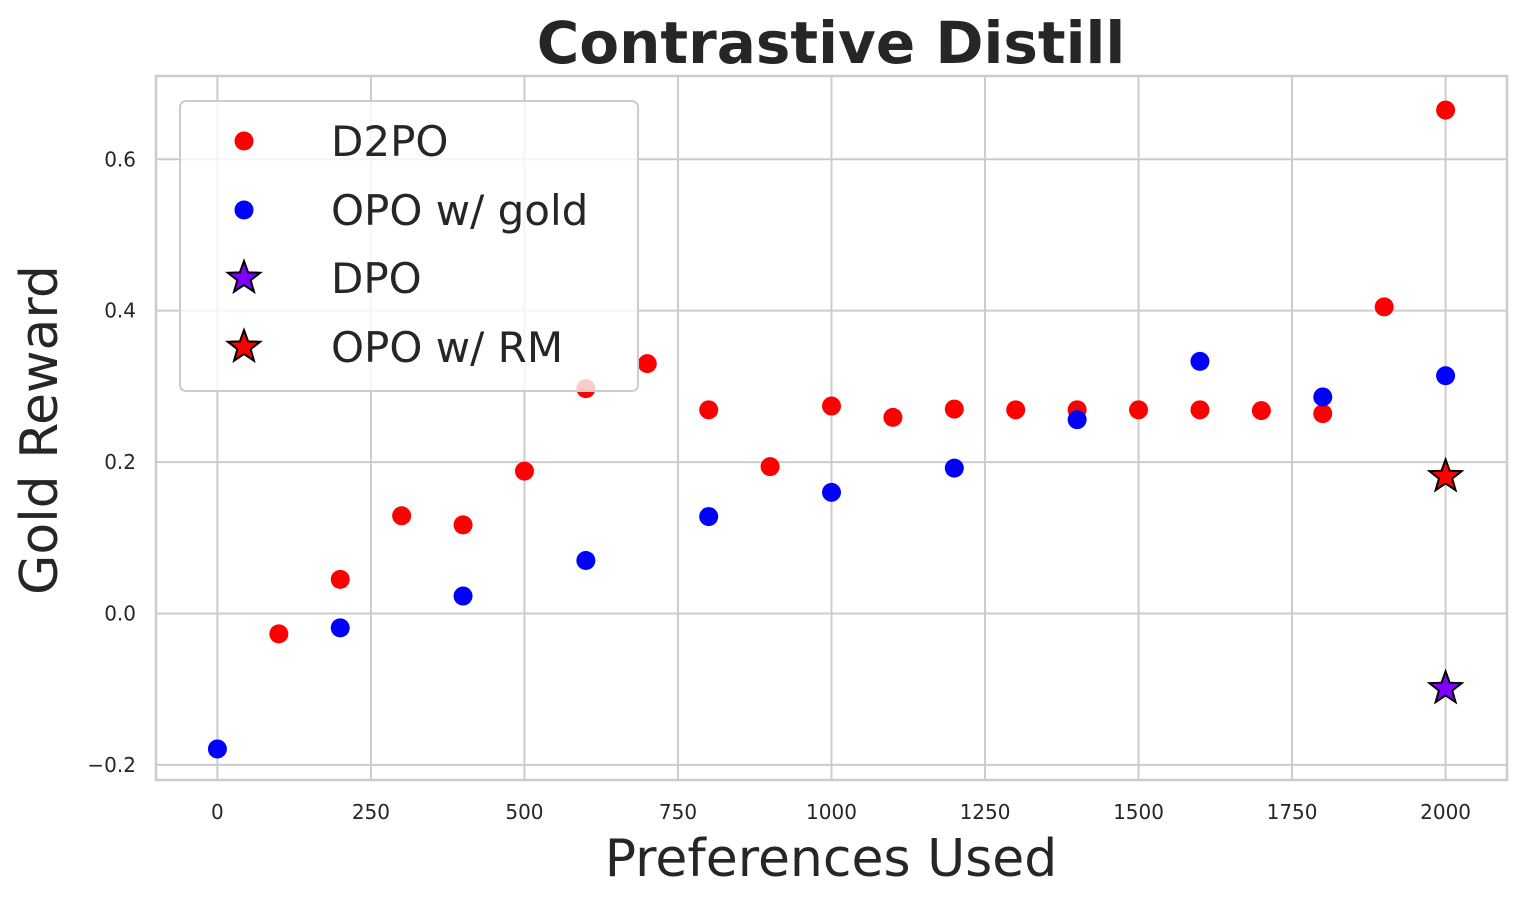  What do you see at coordinates (244, 345) in the screenshot?
I see `opo-w-rm-legend-marker` at bounding box center [244, 345].